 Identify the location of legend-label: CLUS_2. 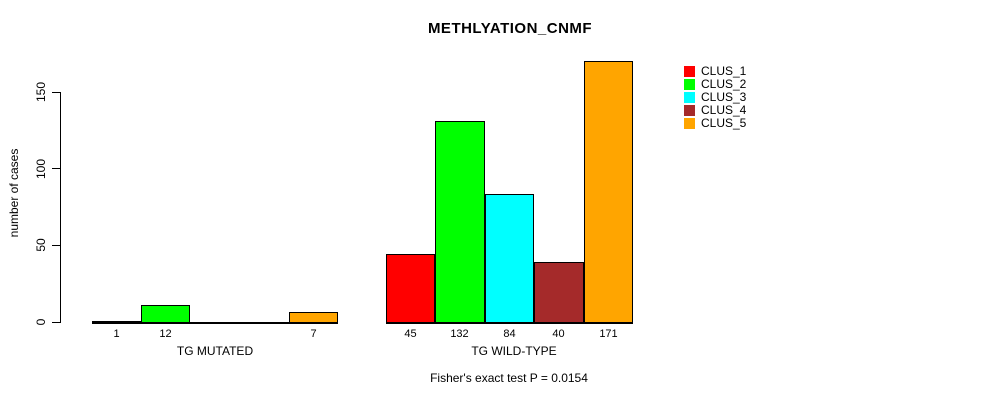
(724, 84).